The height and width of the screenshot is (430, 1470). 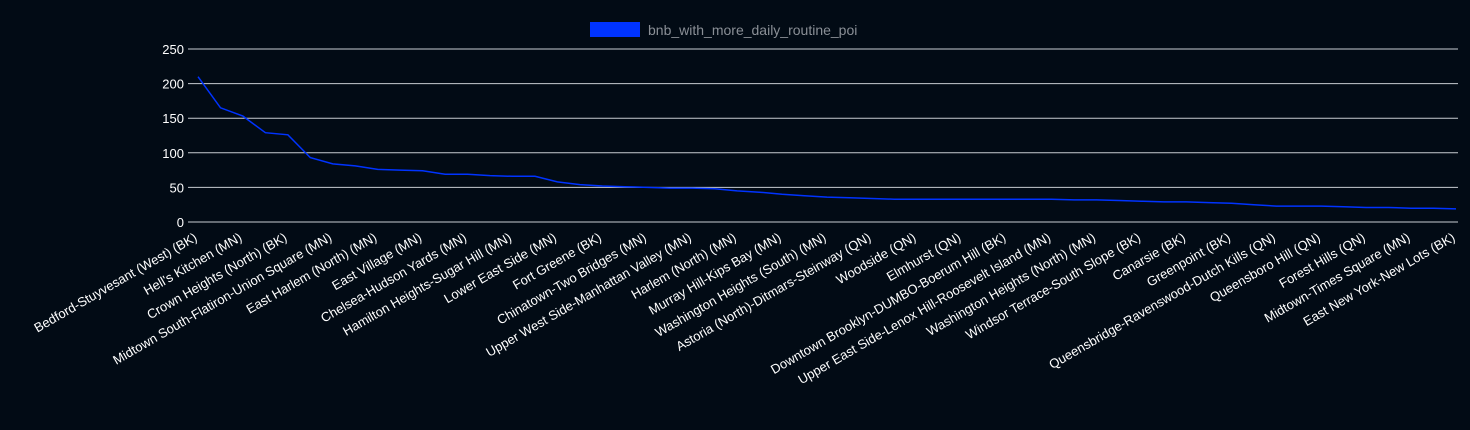 What do you see at coordinates (177, 187) in the screenshot?
I see `y-tick-label: 50` at bounding box center [177, 187].